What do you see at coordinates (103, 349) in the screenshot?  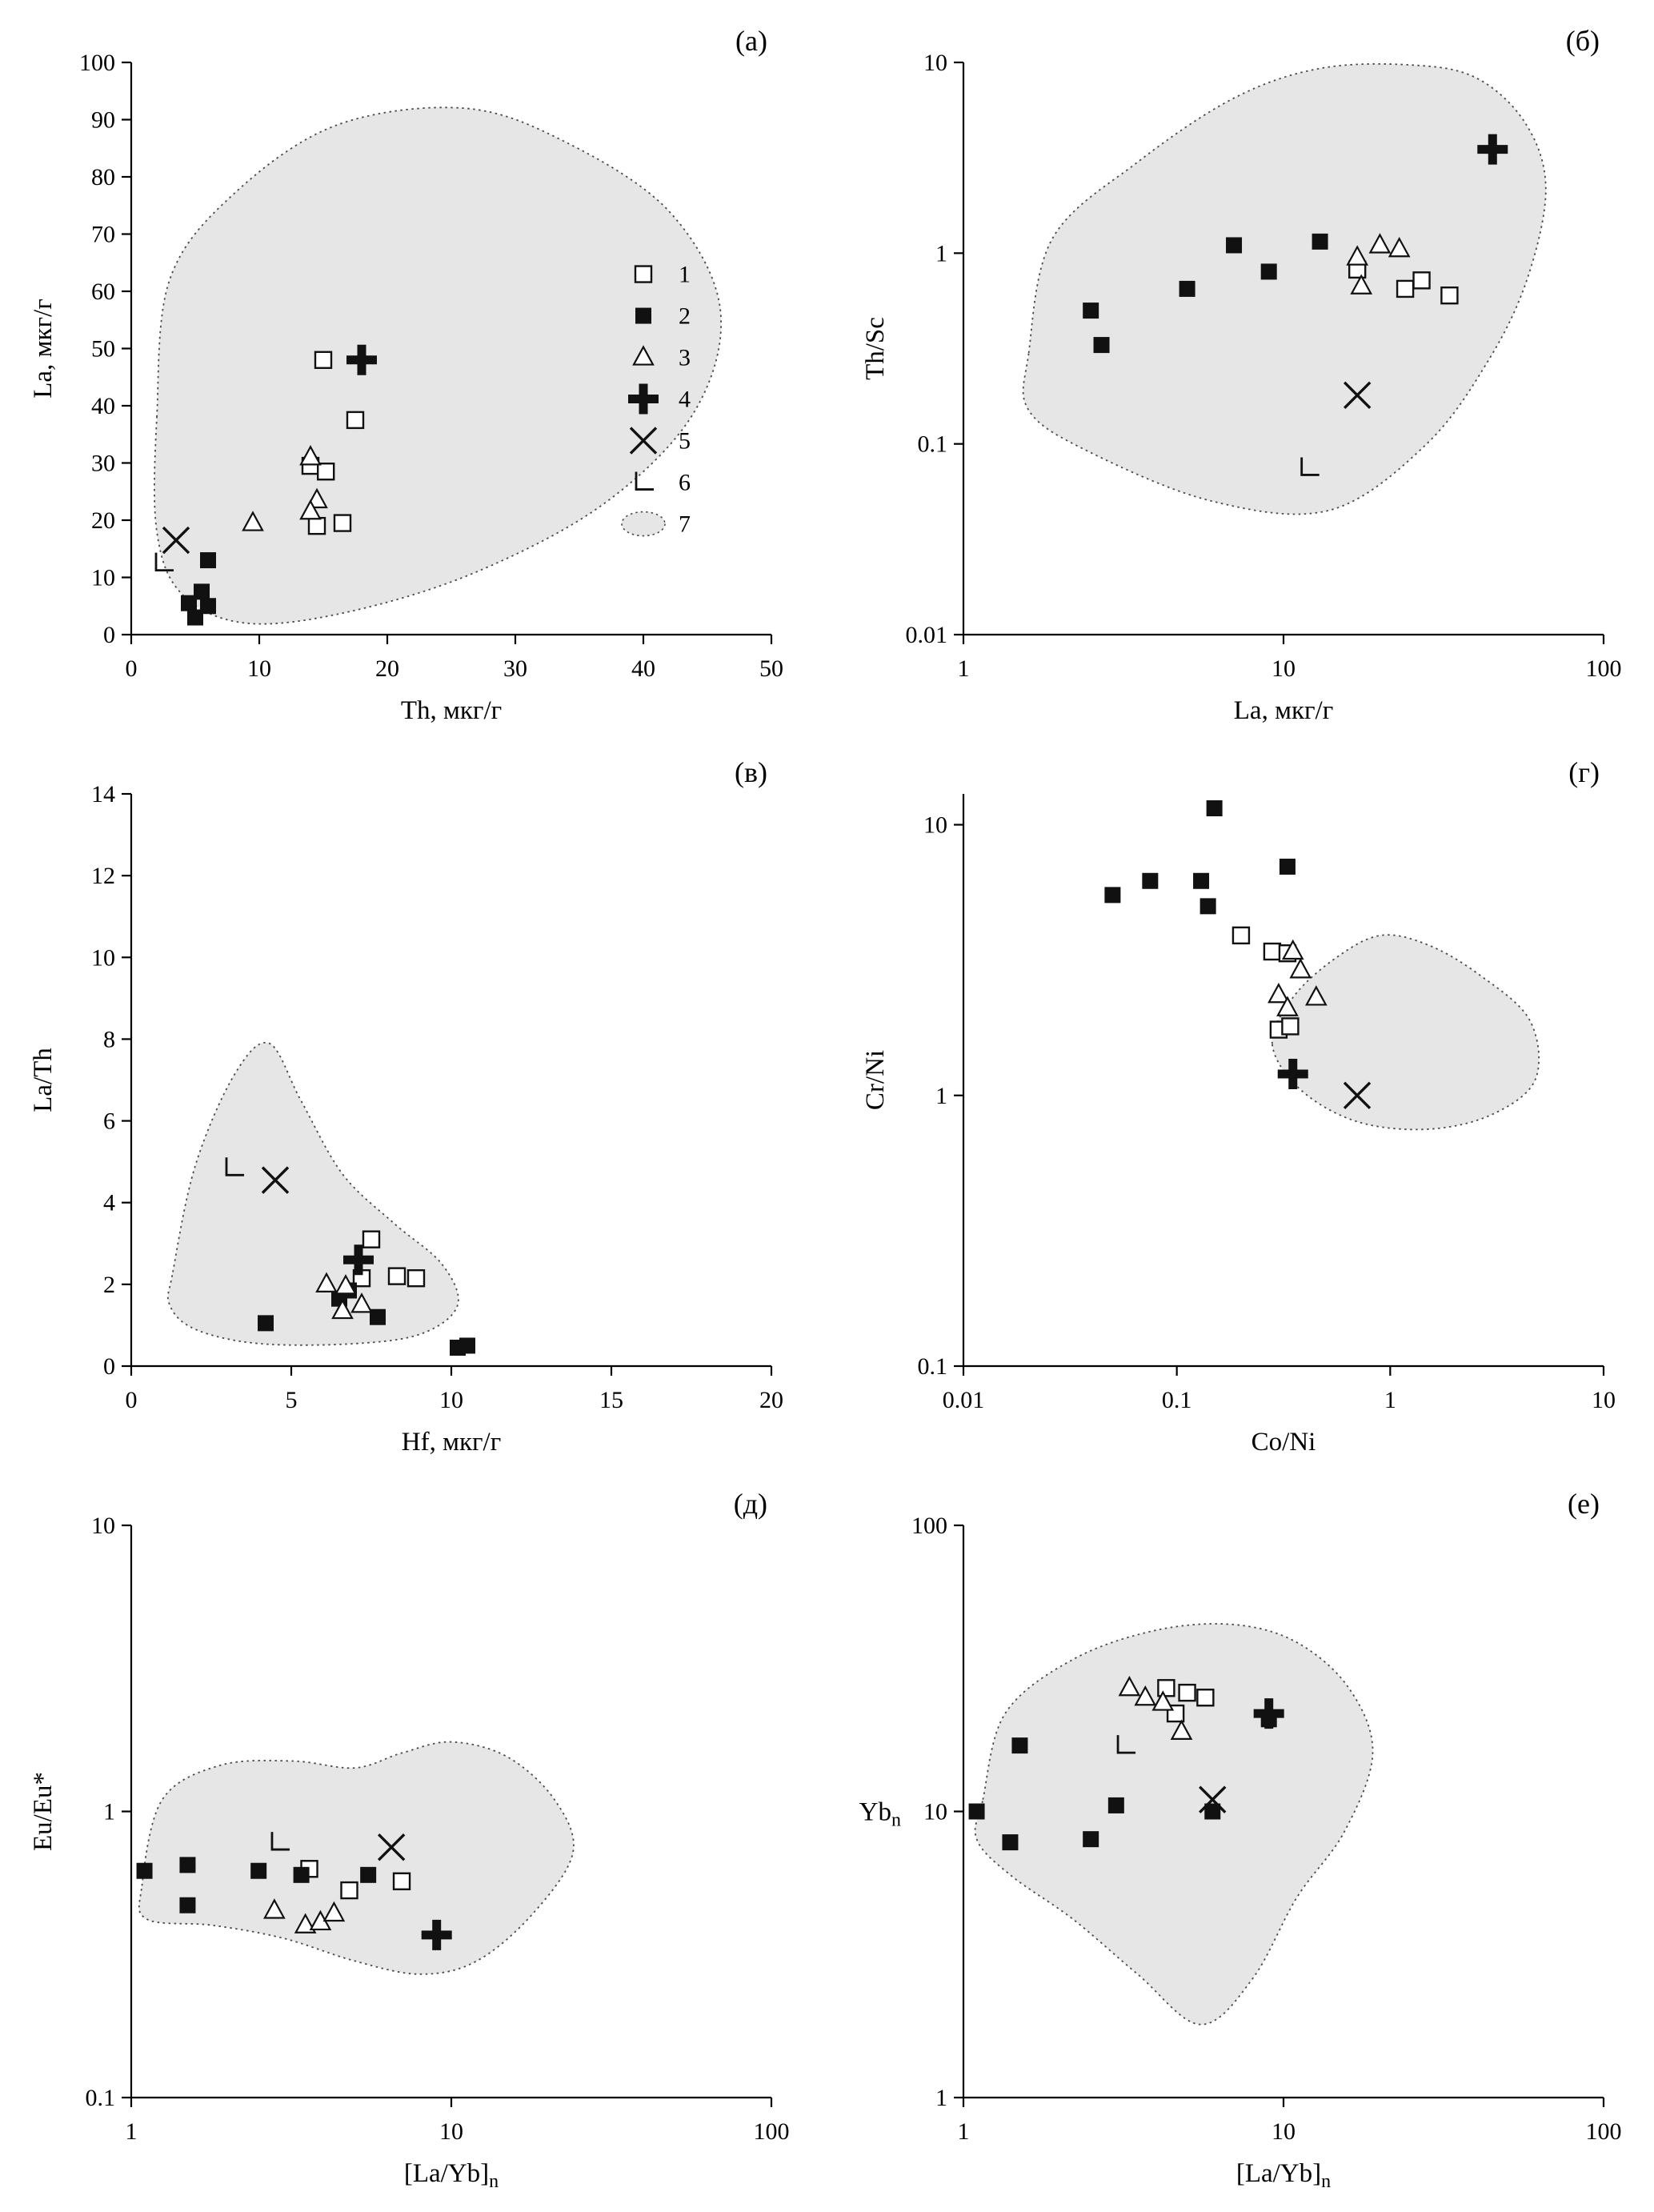 I see `y-tick-label: 50` at bounding box center [103, 349].